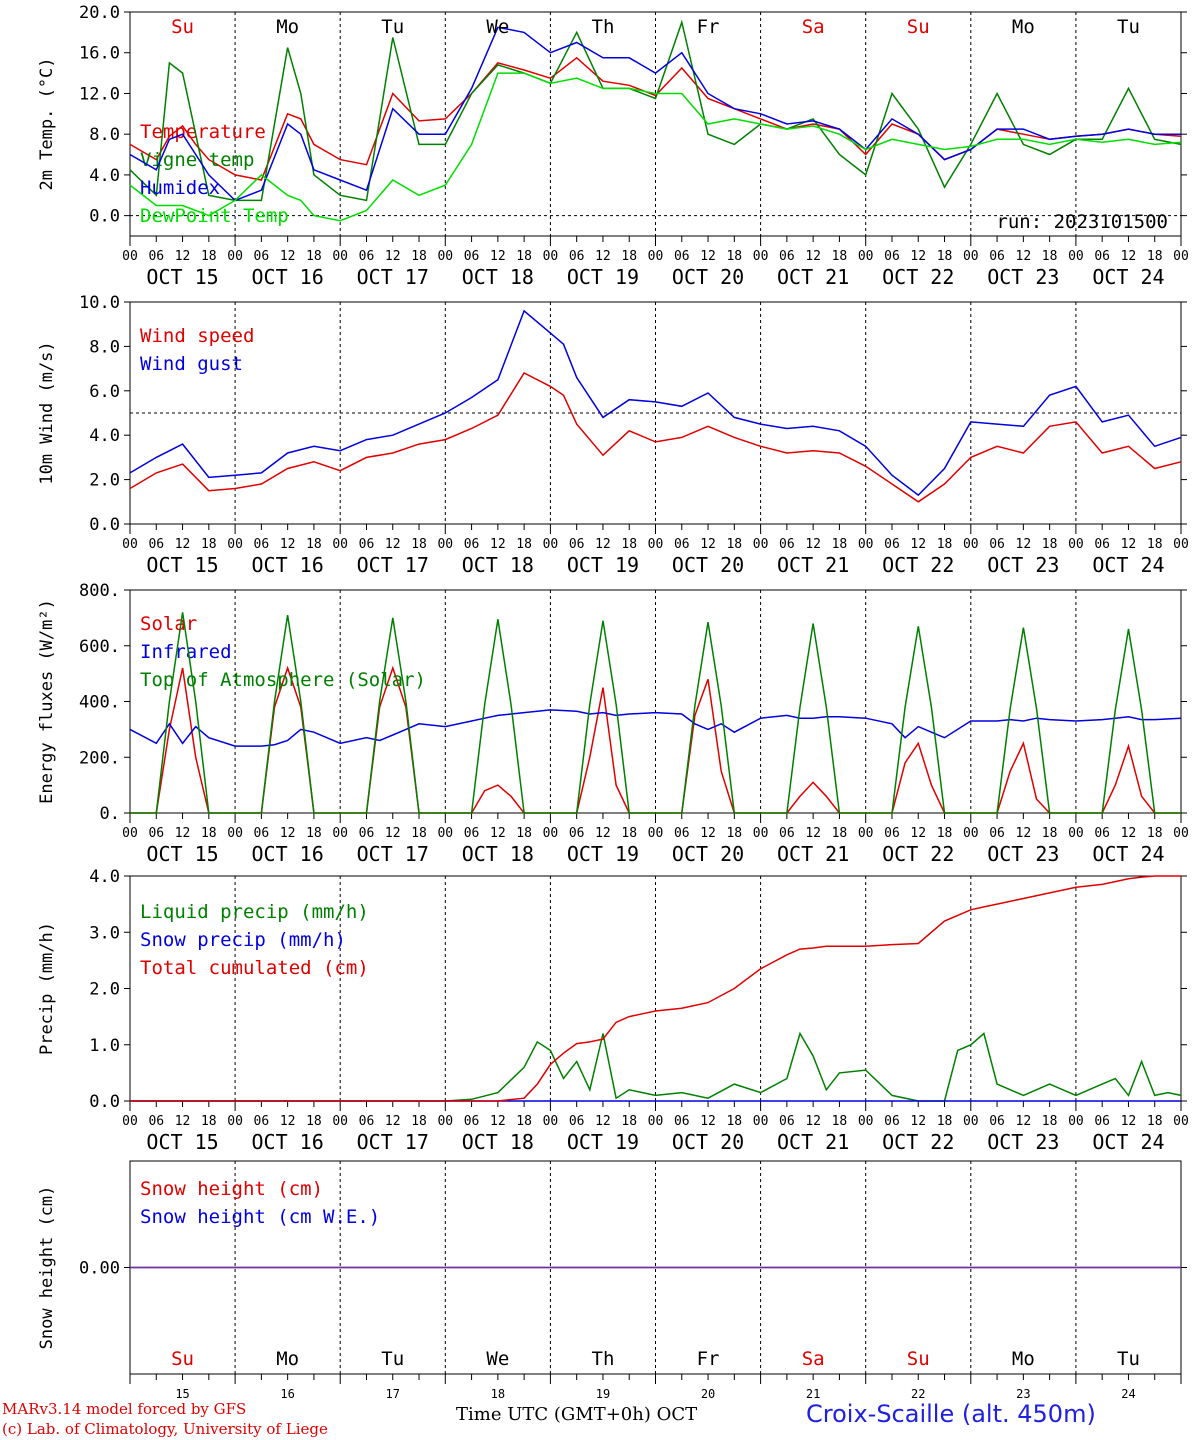 This screenshot has height=1440, width=1194. What do you see at coordinates (283, 680) in the screenshot?
I see `legend-entry: Top of Atmosphere (Solar)` at bounding box center [283, 680].